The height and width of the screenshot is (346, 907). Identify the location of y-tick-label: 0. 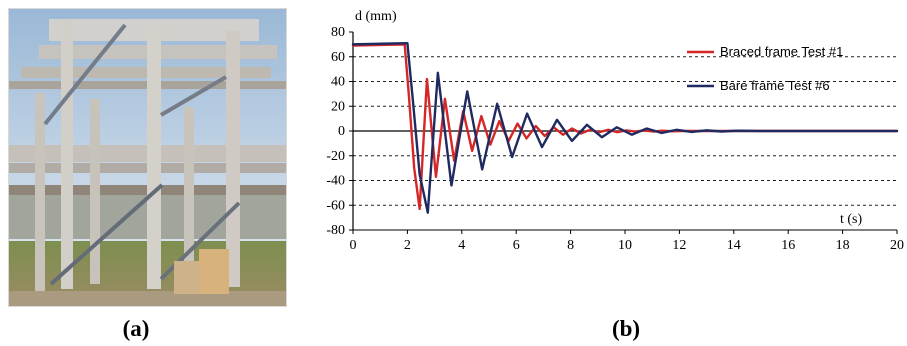
(341, 131).